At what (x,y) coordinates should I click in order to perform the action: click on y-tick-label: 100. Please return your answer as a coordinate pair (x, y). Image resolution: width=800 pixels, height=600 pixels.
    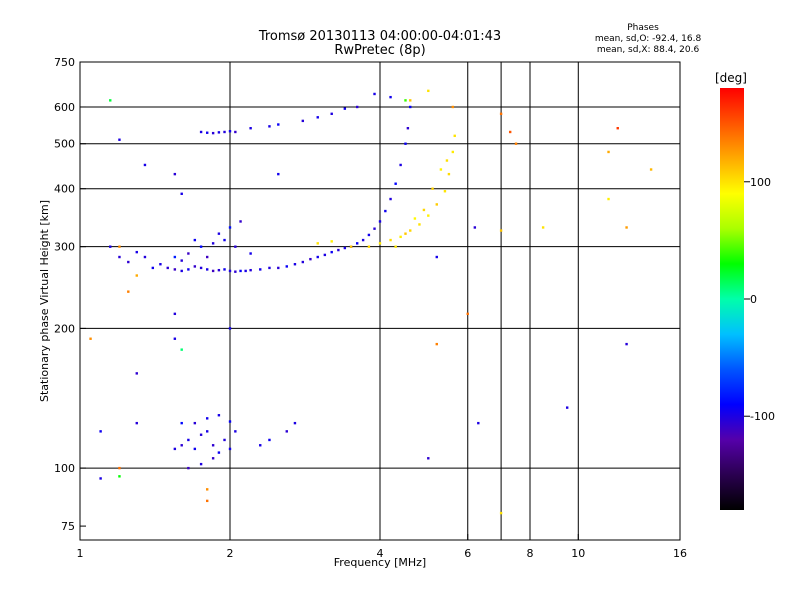
    Looking at the image, I should click on (64, 468).